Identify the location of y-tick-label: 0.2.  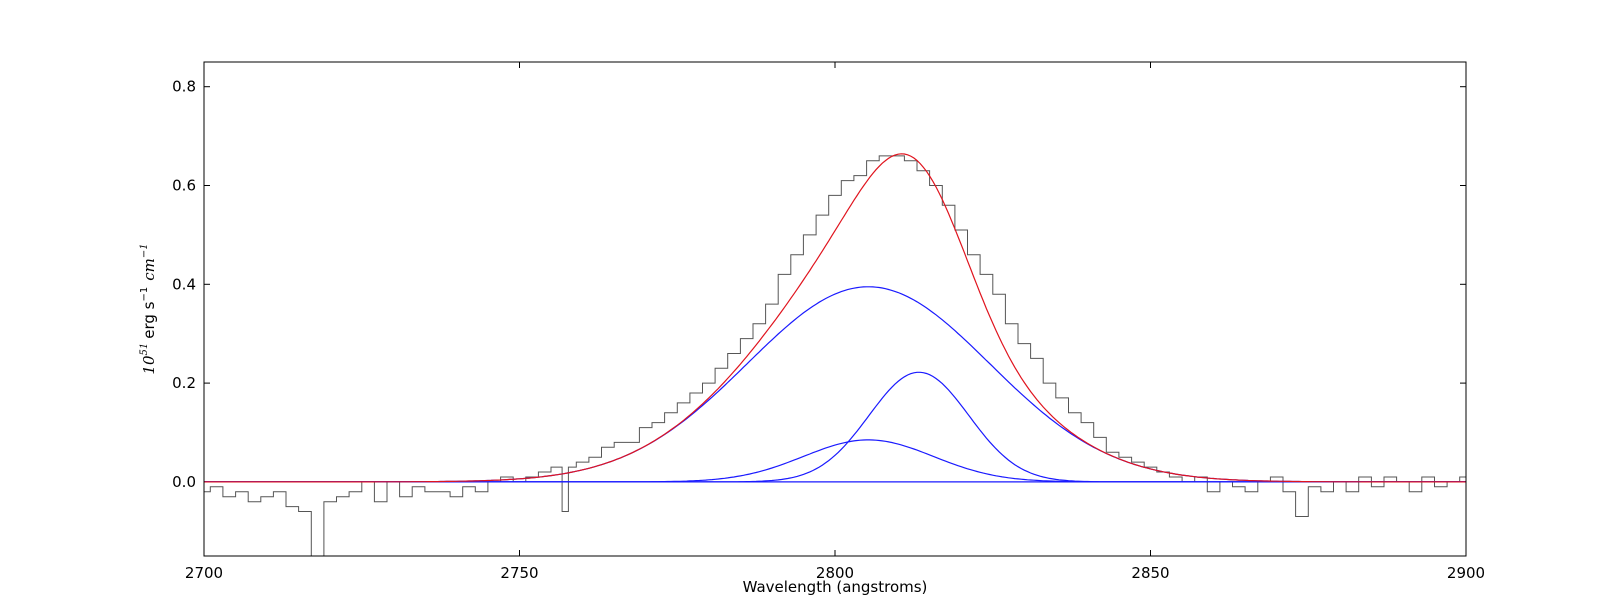
(184, 383).